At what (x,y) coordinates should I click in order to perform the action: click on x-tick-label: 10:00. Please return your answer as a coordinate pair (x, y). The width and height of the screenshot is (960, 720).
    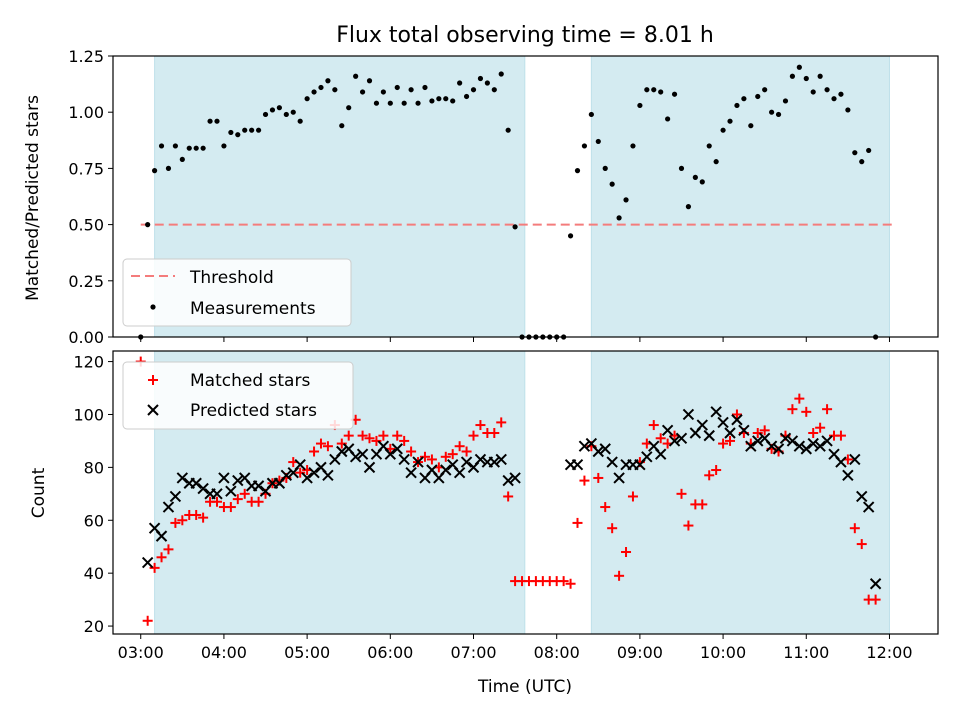
    Looking at the image, I should click on (723, 652).